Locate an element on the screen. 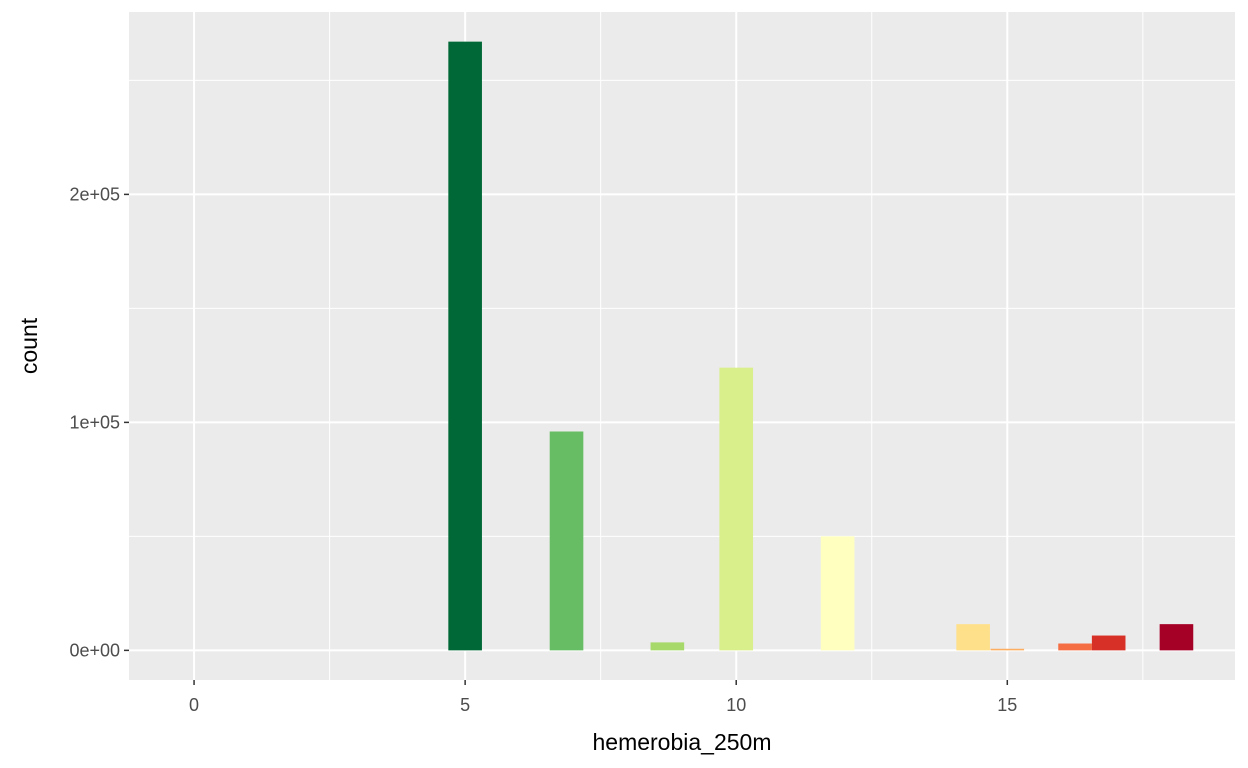 This screenshot has height=768, width=1248. y-axis-ticks: 0e+00 1e+05 2e+05 is located at coordinates (99, 422).